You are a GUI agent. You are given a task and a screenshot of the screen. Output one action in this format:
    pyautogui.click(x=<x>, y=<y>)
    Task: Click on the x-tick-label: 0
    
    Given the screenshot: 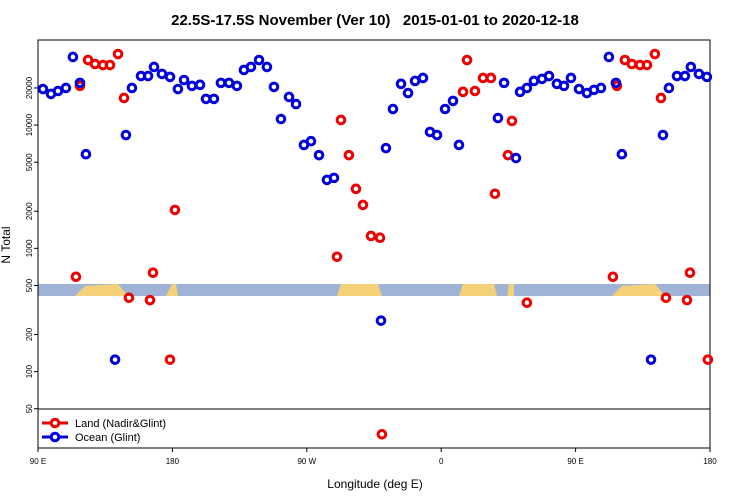 What is the action you would take?
    pyautogui.click(x=441, y=461)
    